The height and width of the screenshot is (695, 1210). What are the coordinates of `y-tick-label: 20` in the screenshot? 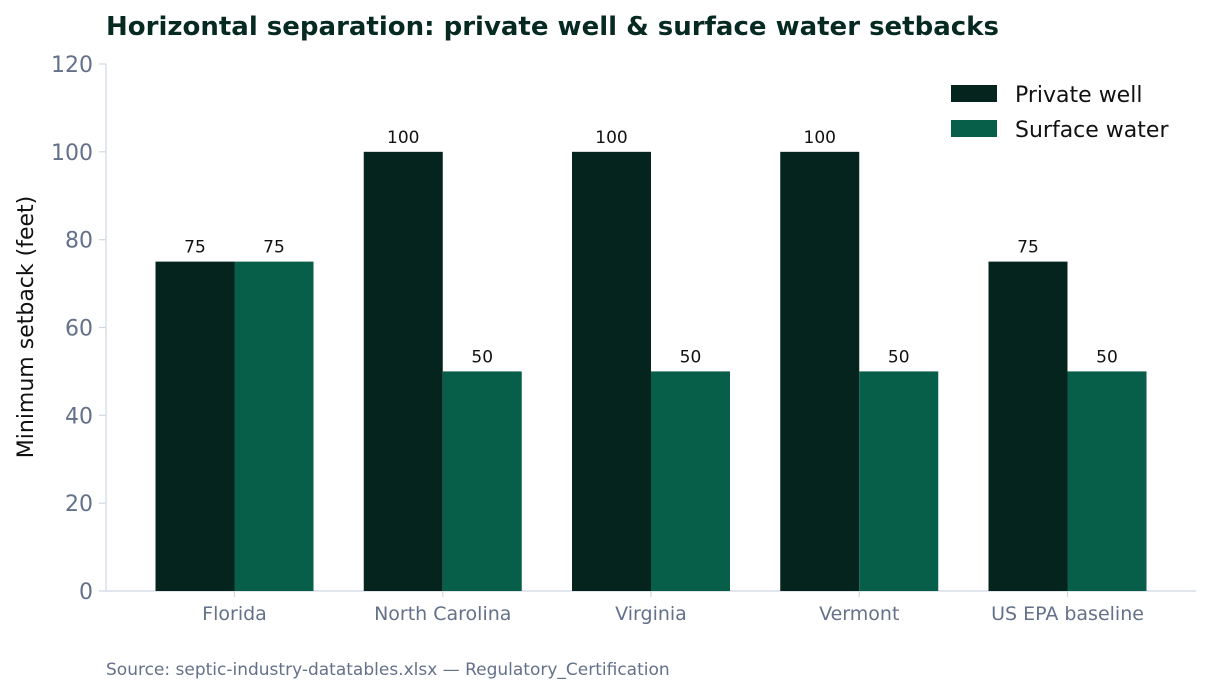 It's located at (79, 504).